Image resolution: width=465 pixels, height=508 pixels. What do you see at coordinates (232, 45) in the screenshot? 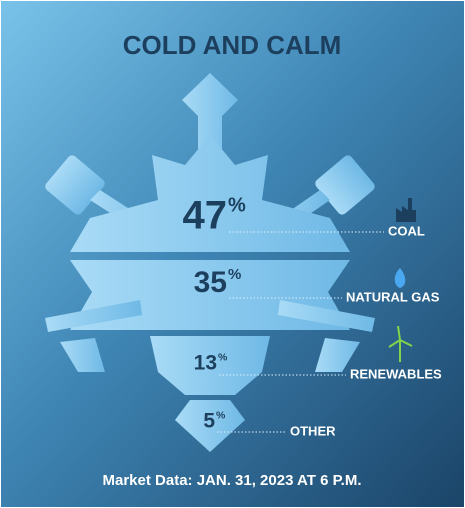
I see `title: COLD AND CALM` at bounding box center [232, 45].